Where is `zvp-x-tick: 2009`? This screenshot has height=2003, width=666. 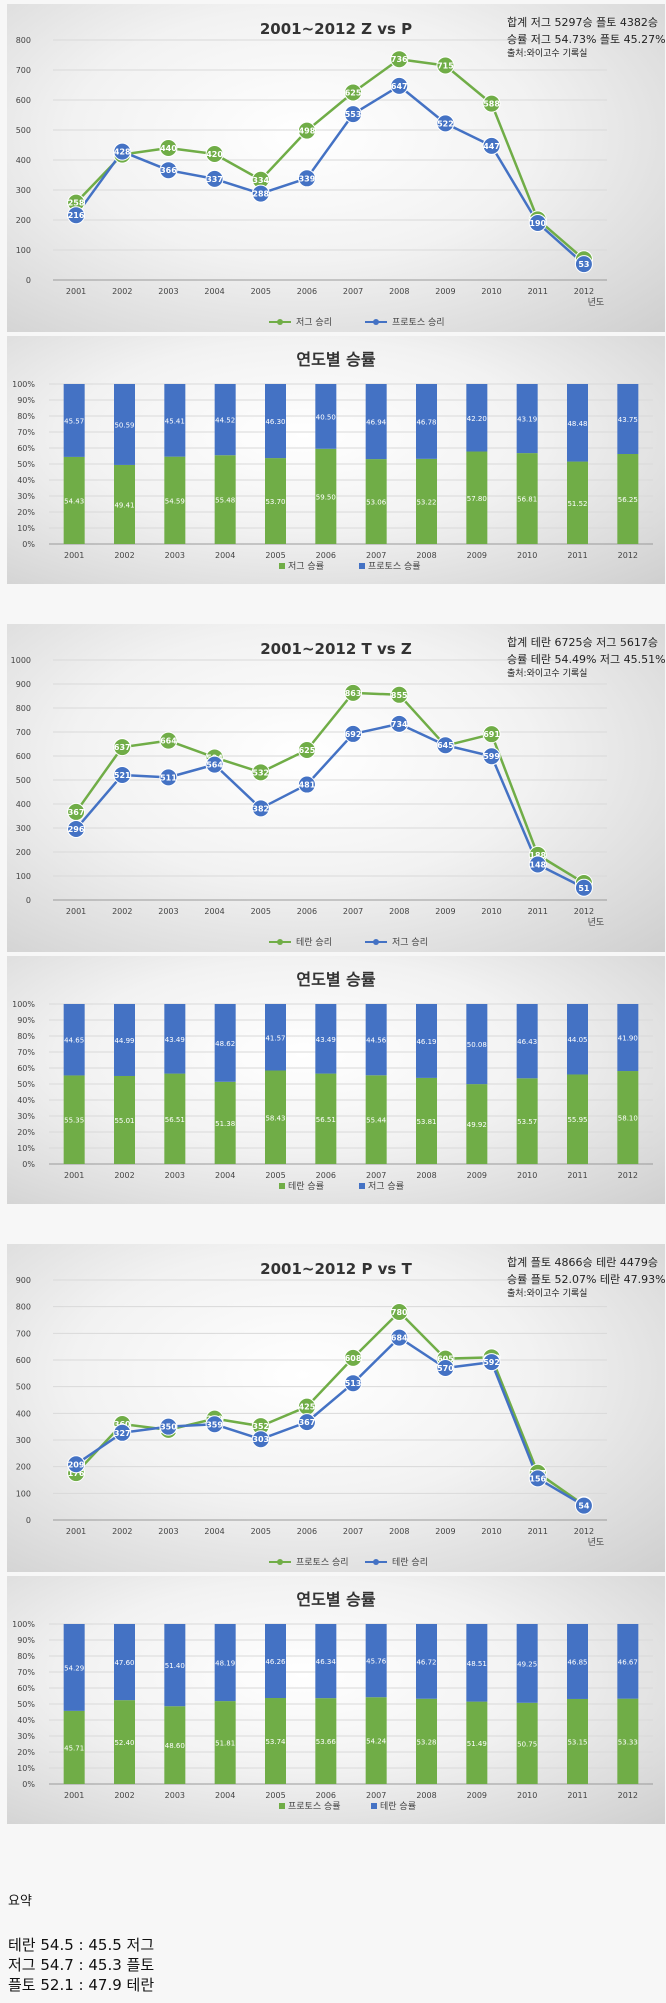 zvp-x-tick: 2009 is located at coordinates (445, 291).